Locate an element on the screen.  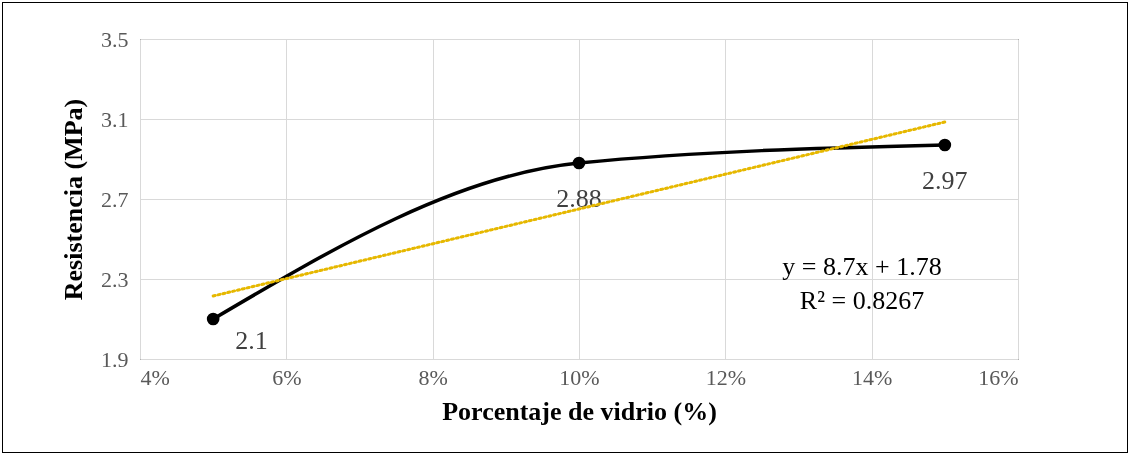
x-tick-label: 10% is located at coordinates (579, 377).